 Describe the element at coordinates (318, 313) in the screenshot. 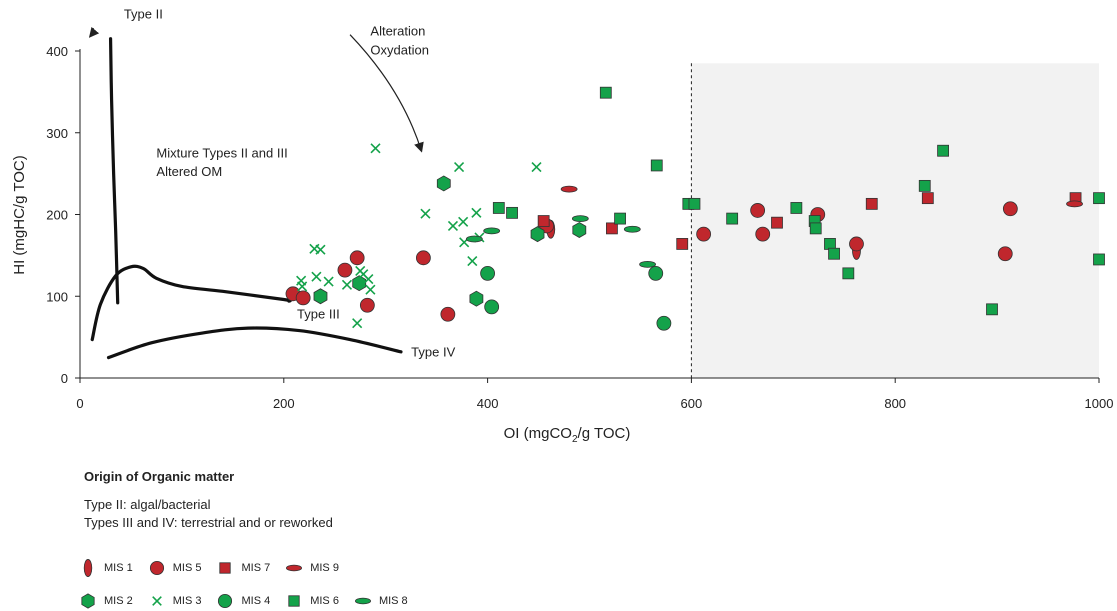

I see `annotation: Type III` at that location.